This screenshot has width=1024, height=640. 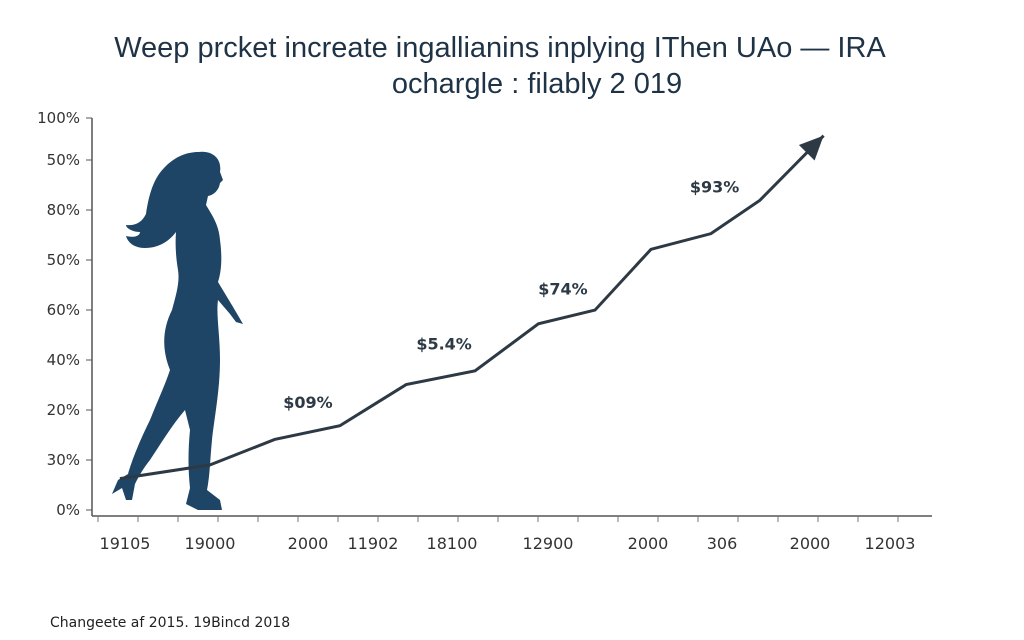 I want to click on x-tick-label: 12003, so click(x=890, y=543).